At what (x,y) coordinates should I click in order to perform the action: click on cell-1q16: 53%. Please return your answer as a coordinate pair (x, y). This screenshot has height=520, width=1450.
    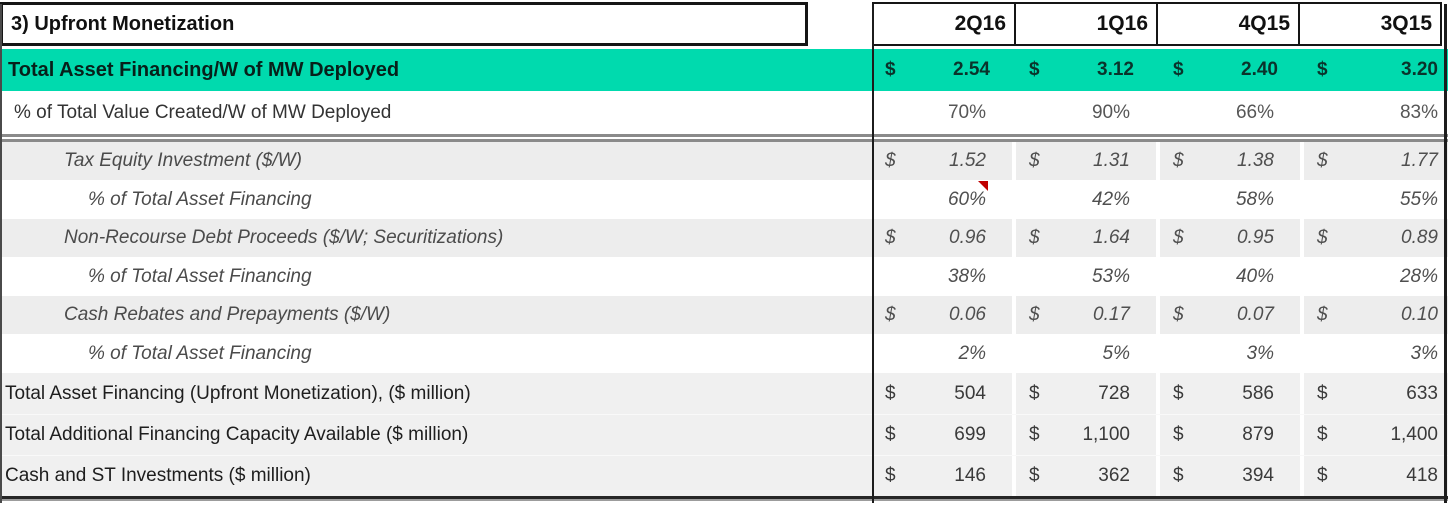
    Looking at the image, I should click on (1088, 276).